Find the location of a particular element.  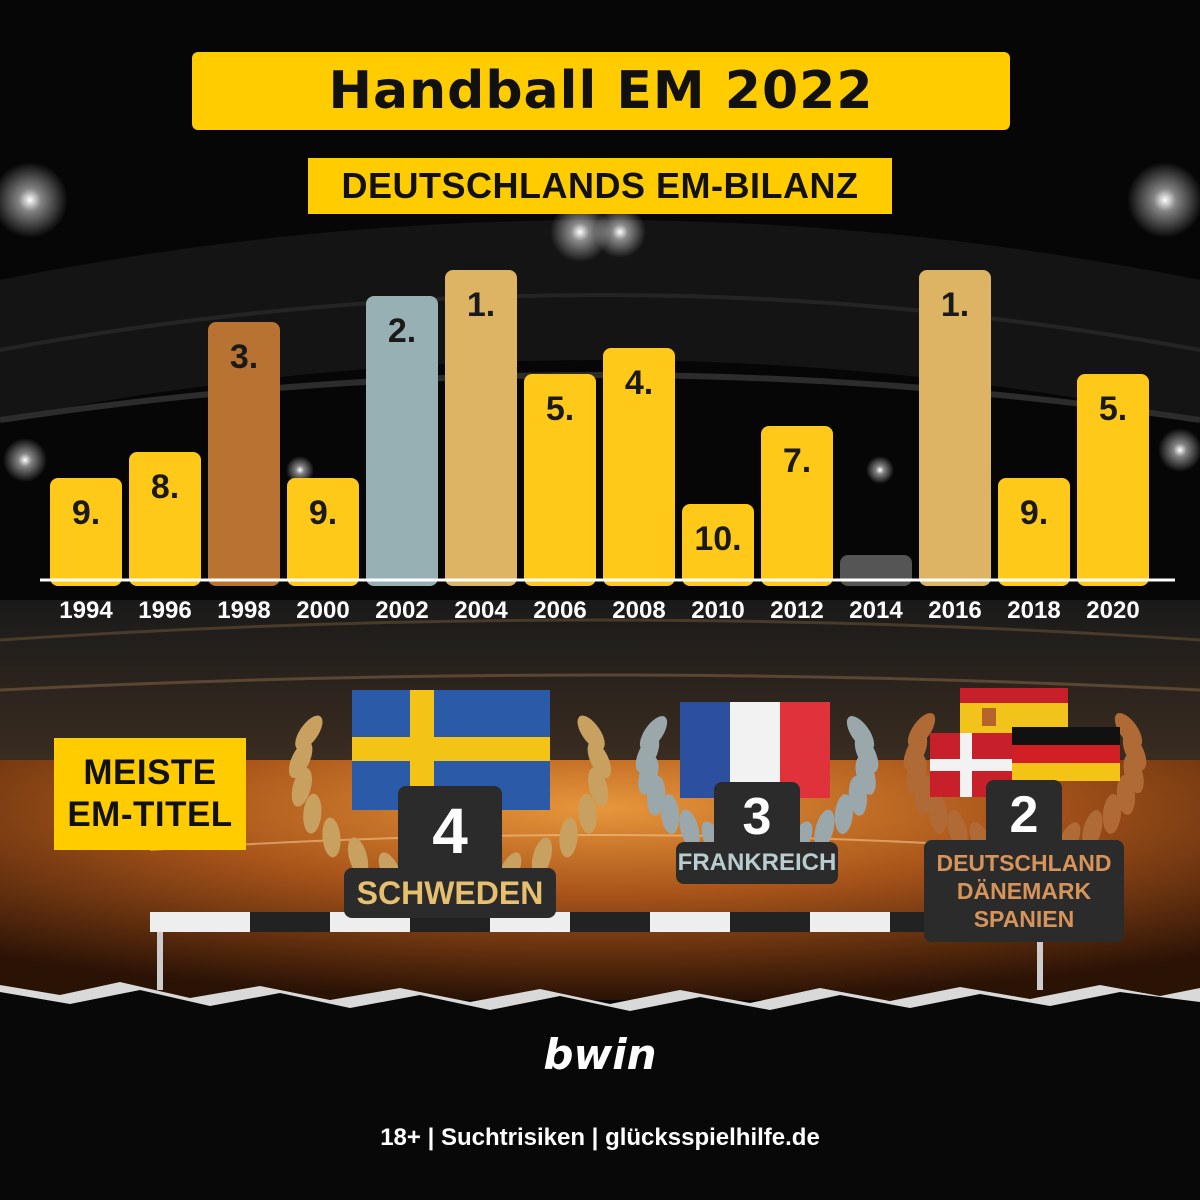

year-label-2014: 2014 is located at coordinates (876, 610).